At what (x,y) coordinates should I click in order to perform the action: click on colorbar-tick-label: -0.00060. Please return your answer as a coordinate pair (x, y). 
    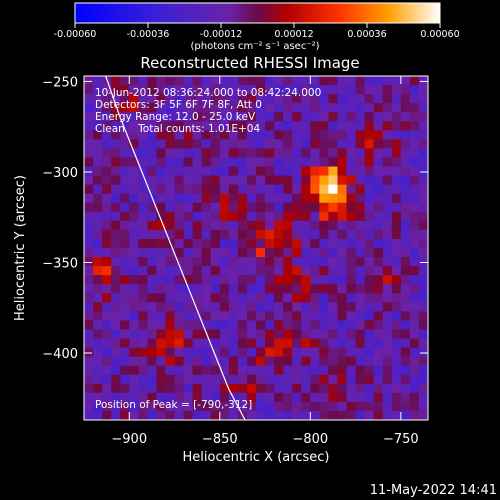
    Looking at the image, I should click on (75, 34).